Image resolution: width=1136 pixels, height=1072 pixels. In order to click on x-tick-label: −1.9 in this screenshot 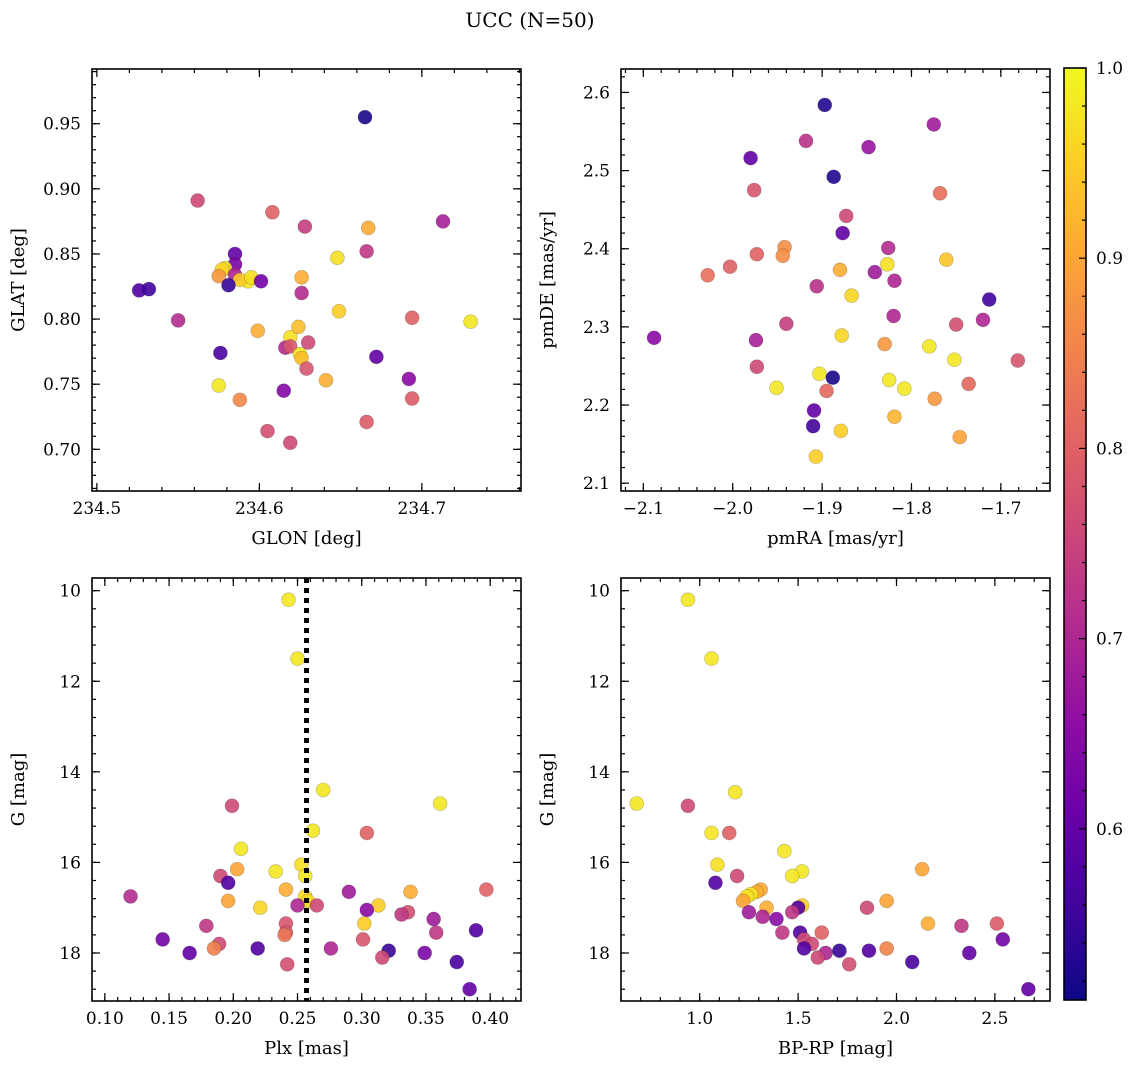, I will do `click(821, 509)`.